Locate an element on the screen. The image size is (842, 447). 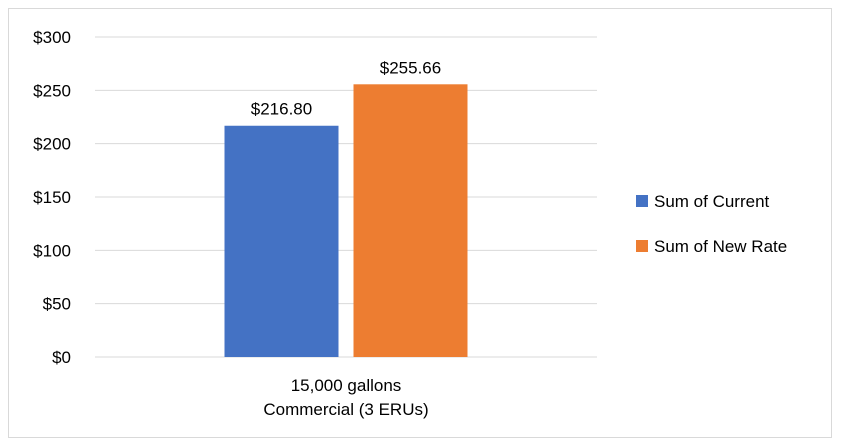
data-label: $216.80 is located at coordinates (281, 109).